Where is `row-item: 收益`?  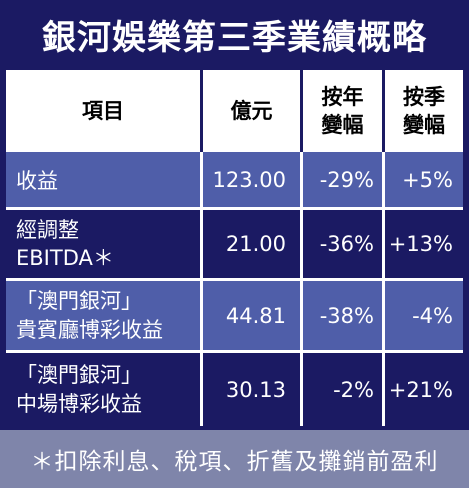 row-item: 收益 is located at coordinates (104, 179).